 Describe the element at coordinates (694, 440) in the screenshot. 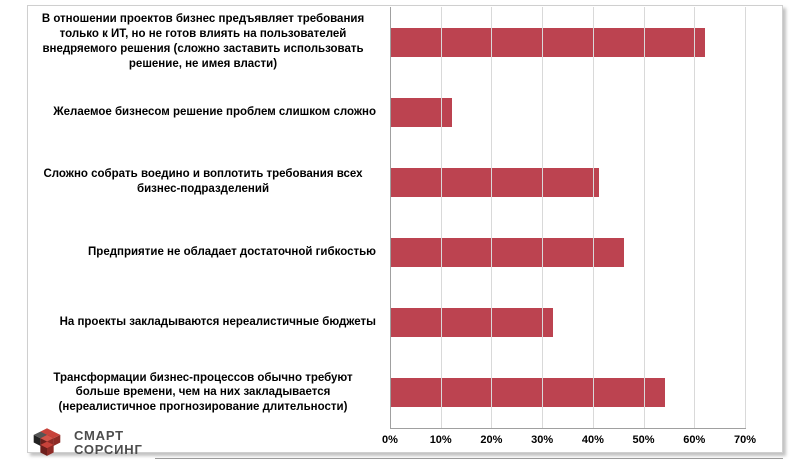

I see `x-tick-label: 60%` at that location.